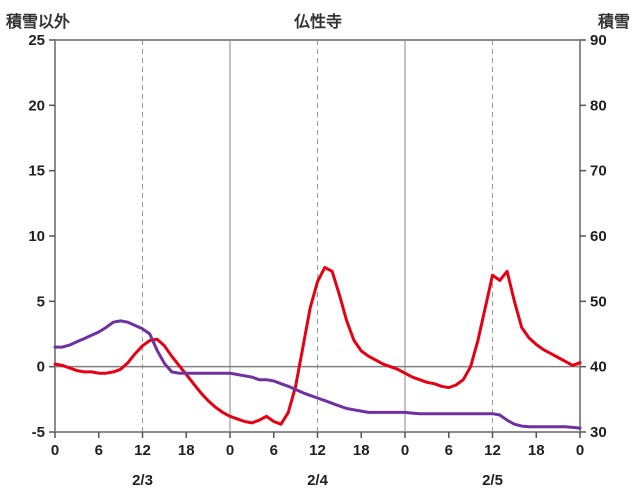 The image size is (636, 501). I want to click on right-axis-tick-label: 90, so click(598, 40).